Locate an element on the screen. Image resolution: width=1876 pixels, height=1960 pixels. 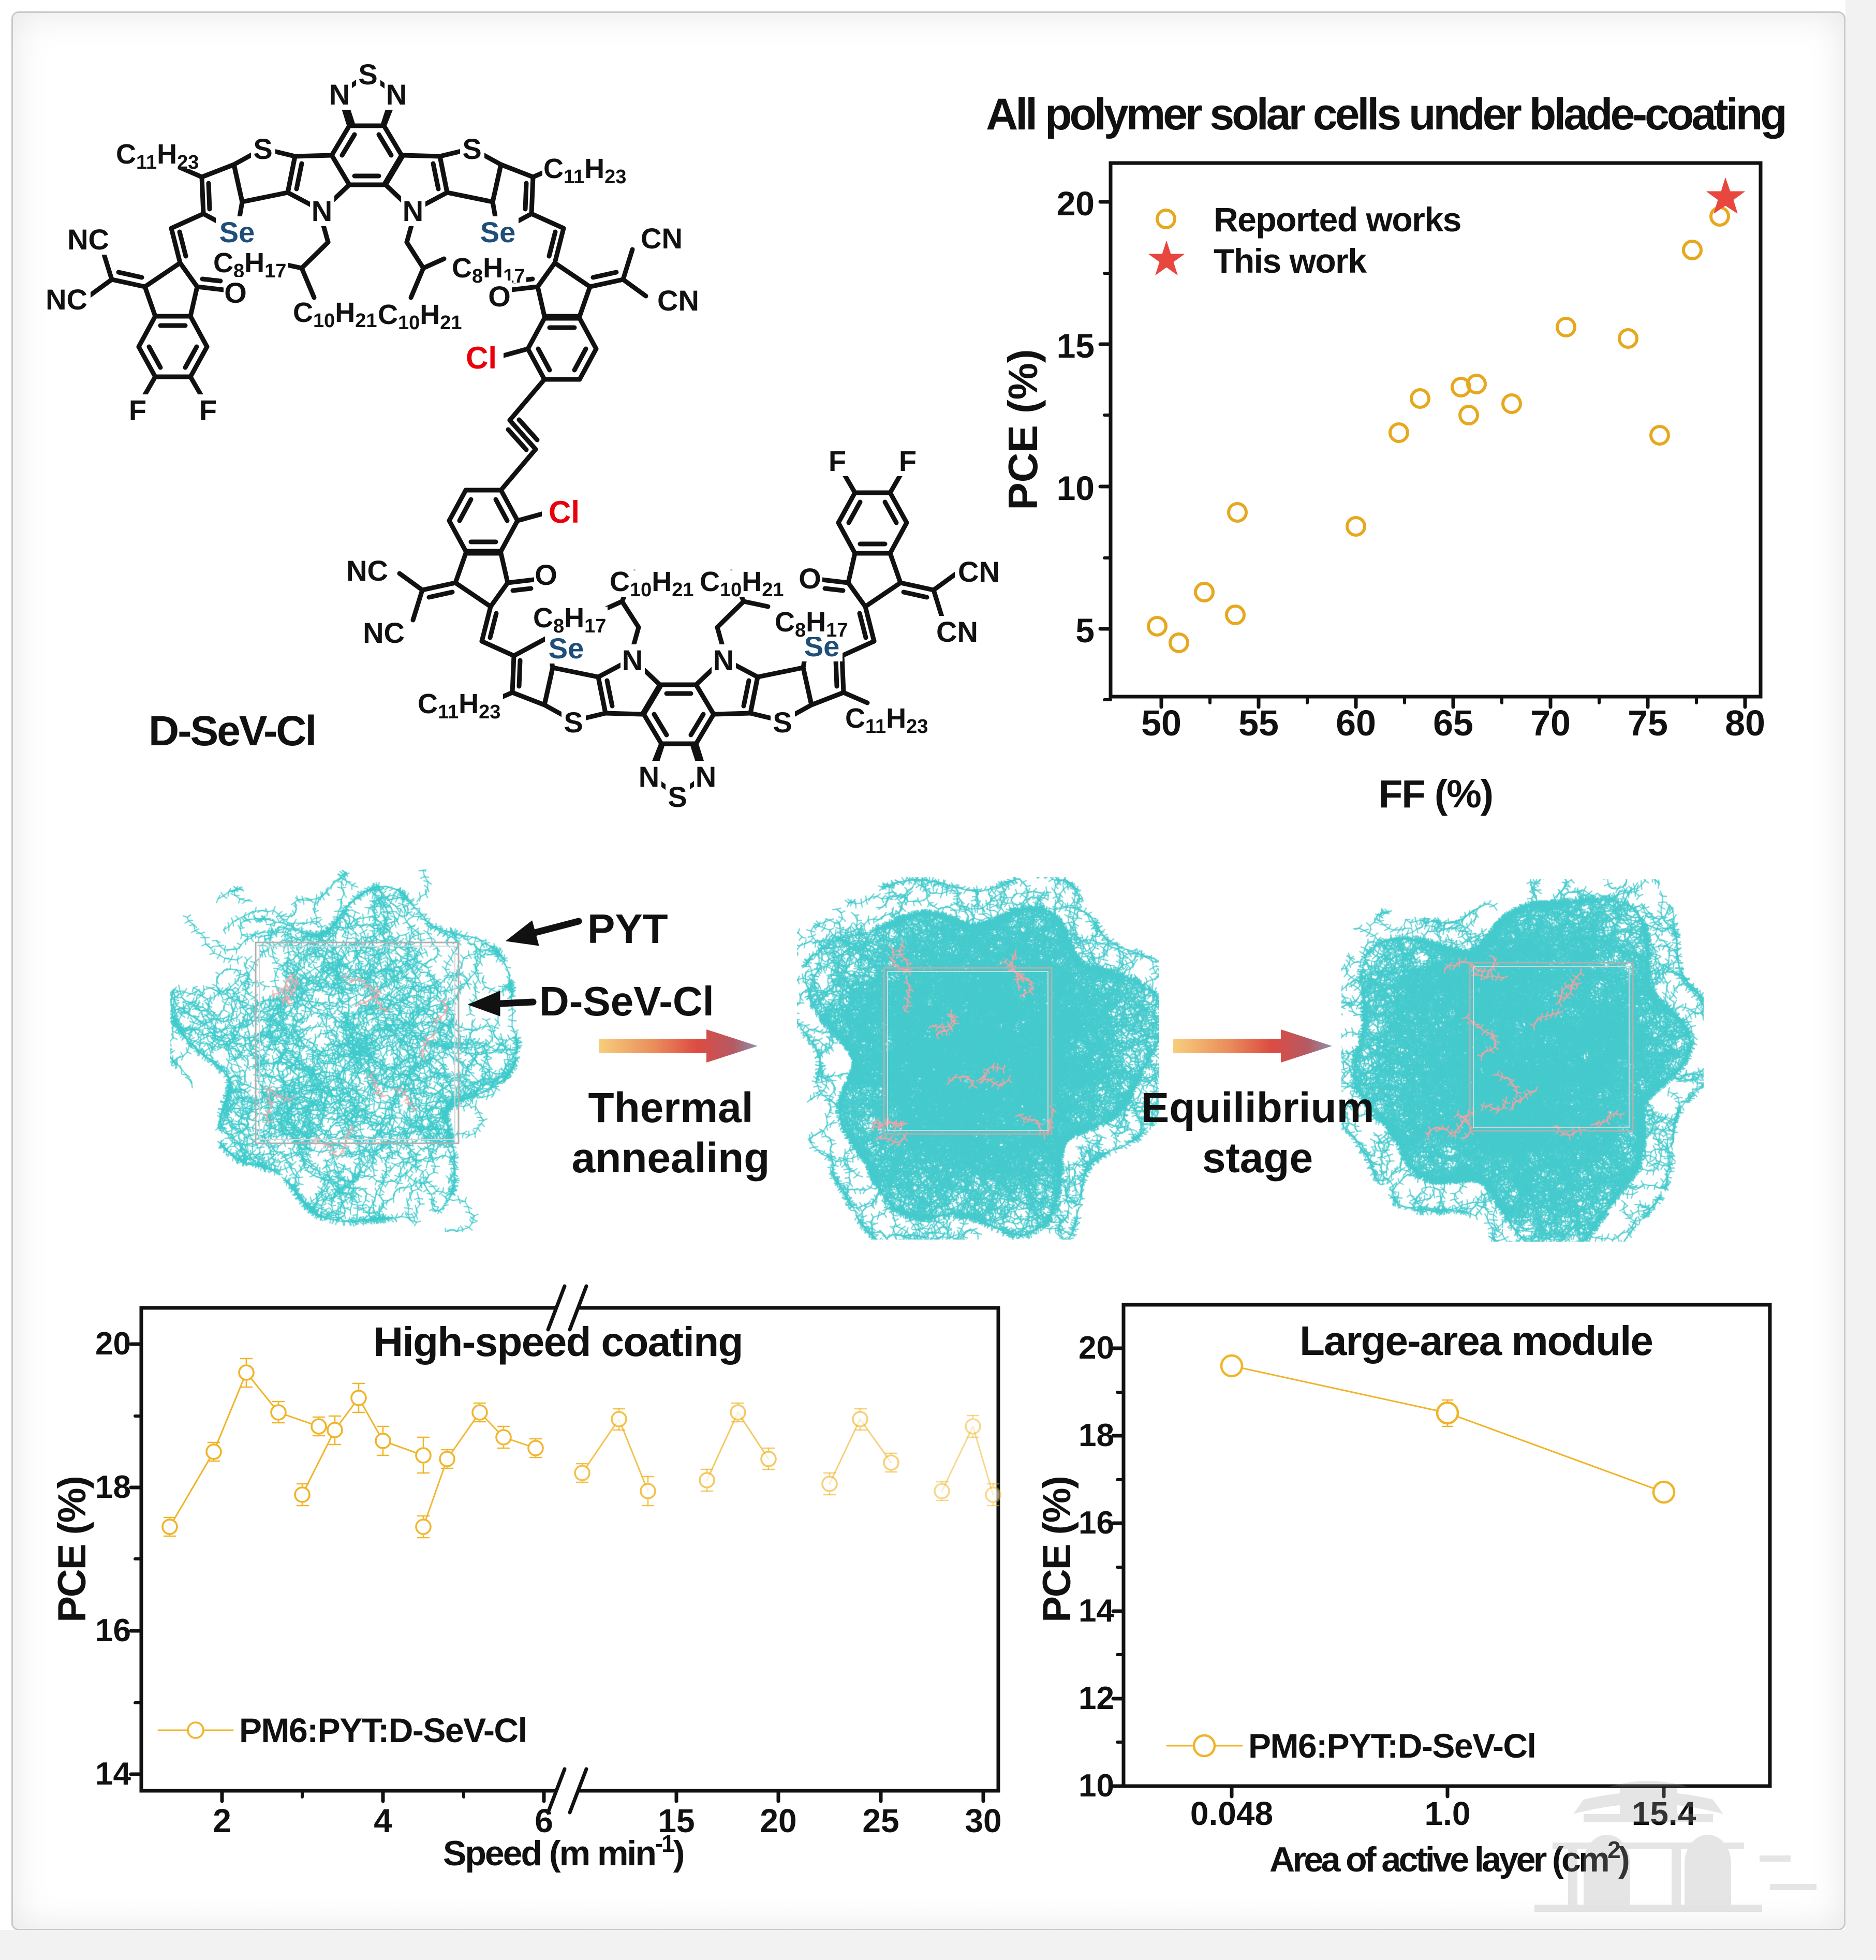
svg-text: 12 is located at coordinates (1097, 1698).